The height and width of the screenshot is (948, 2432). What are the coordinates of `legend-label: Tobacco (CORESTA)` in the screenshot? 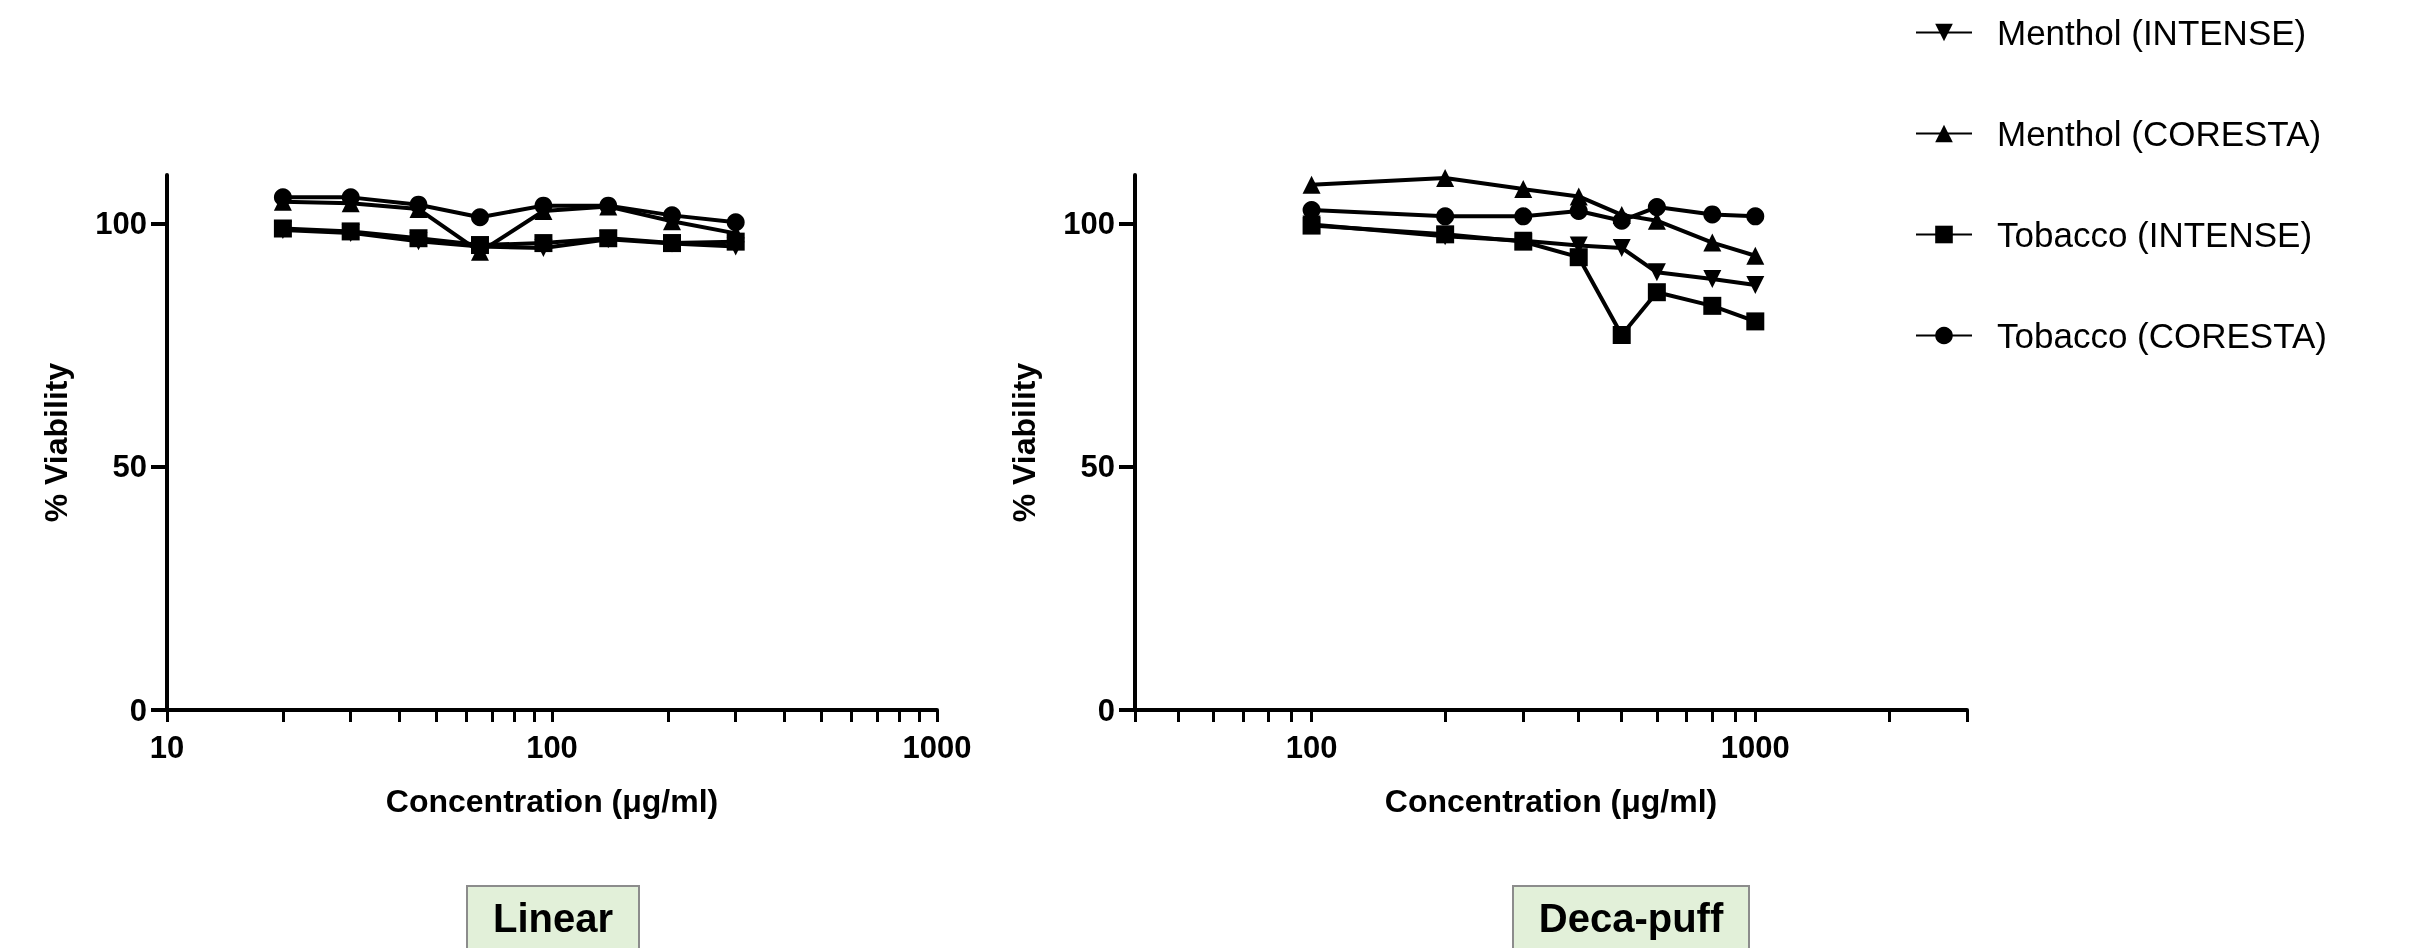 It's located at (2162, 335).